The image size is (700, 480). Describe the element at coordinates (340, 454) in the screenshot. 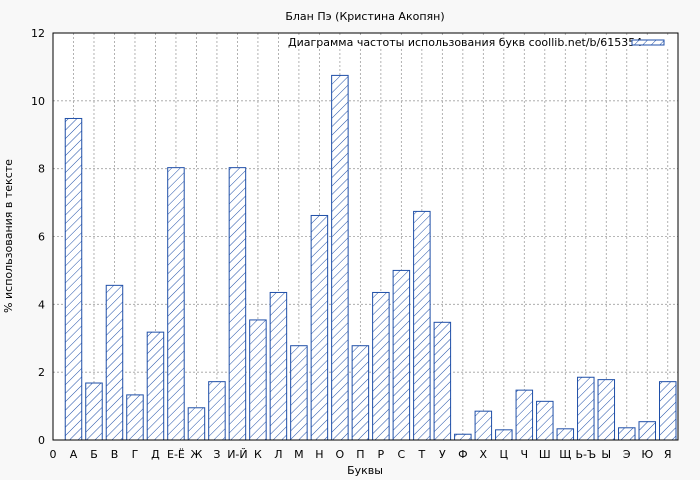

I see `x-tick-label: О` at that location.